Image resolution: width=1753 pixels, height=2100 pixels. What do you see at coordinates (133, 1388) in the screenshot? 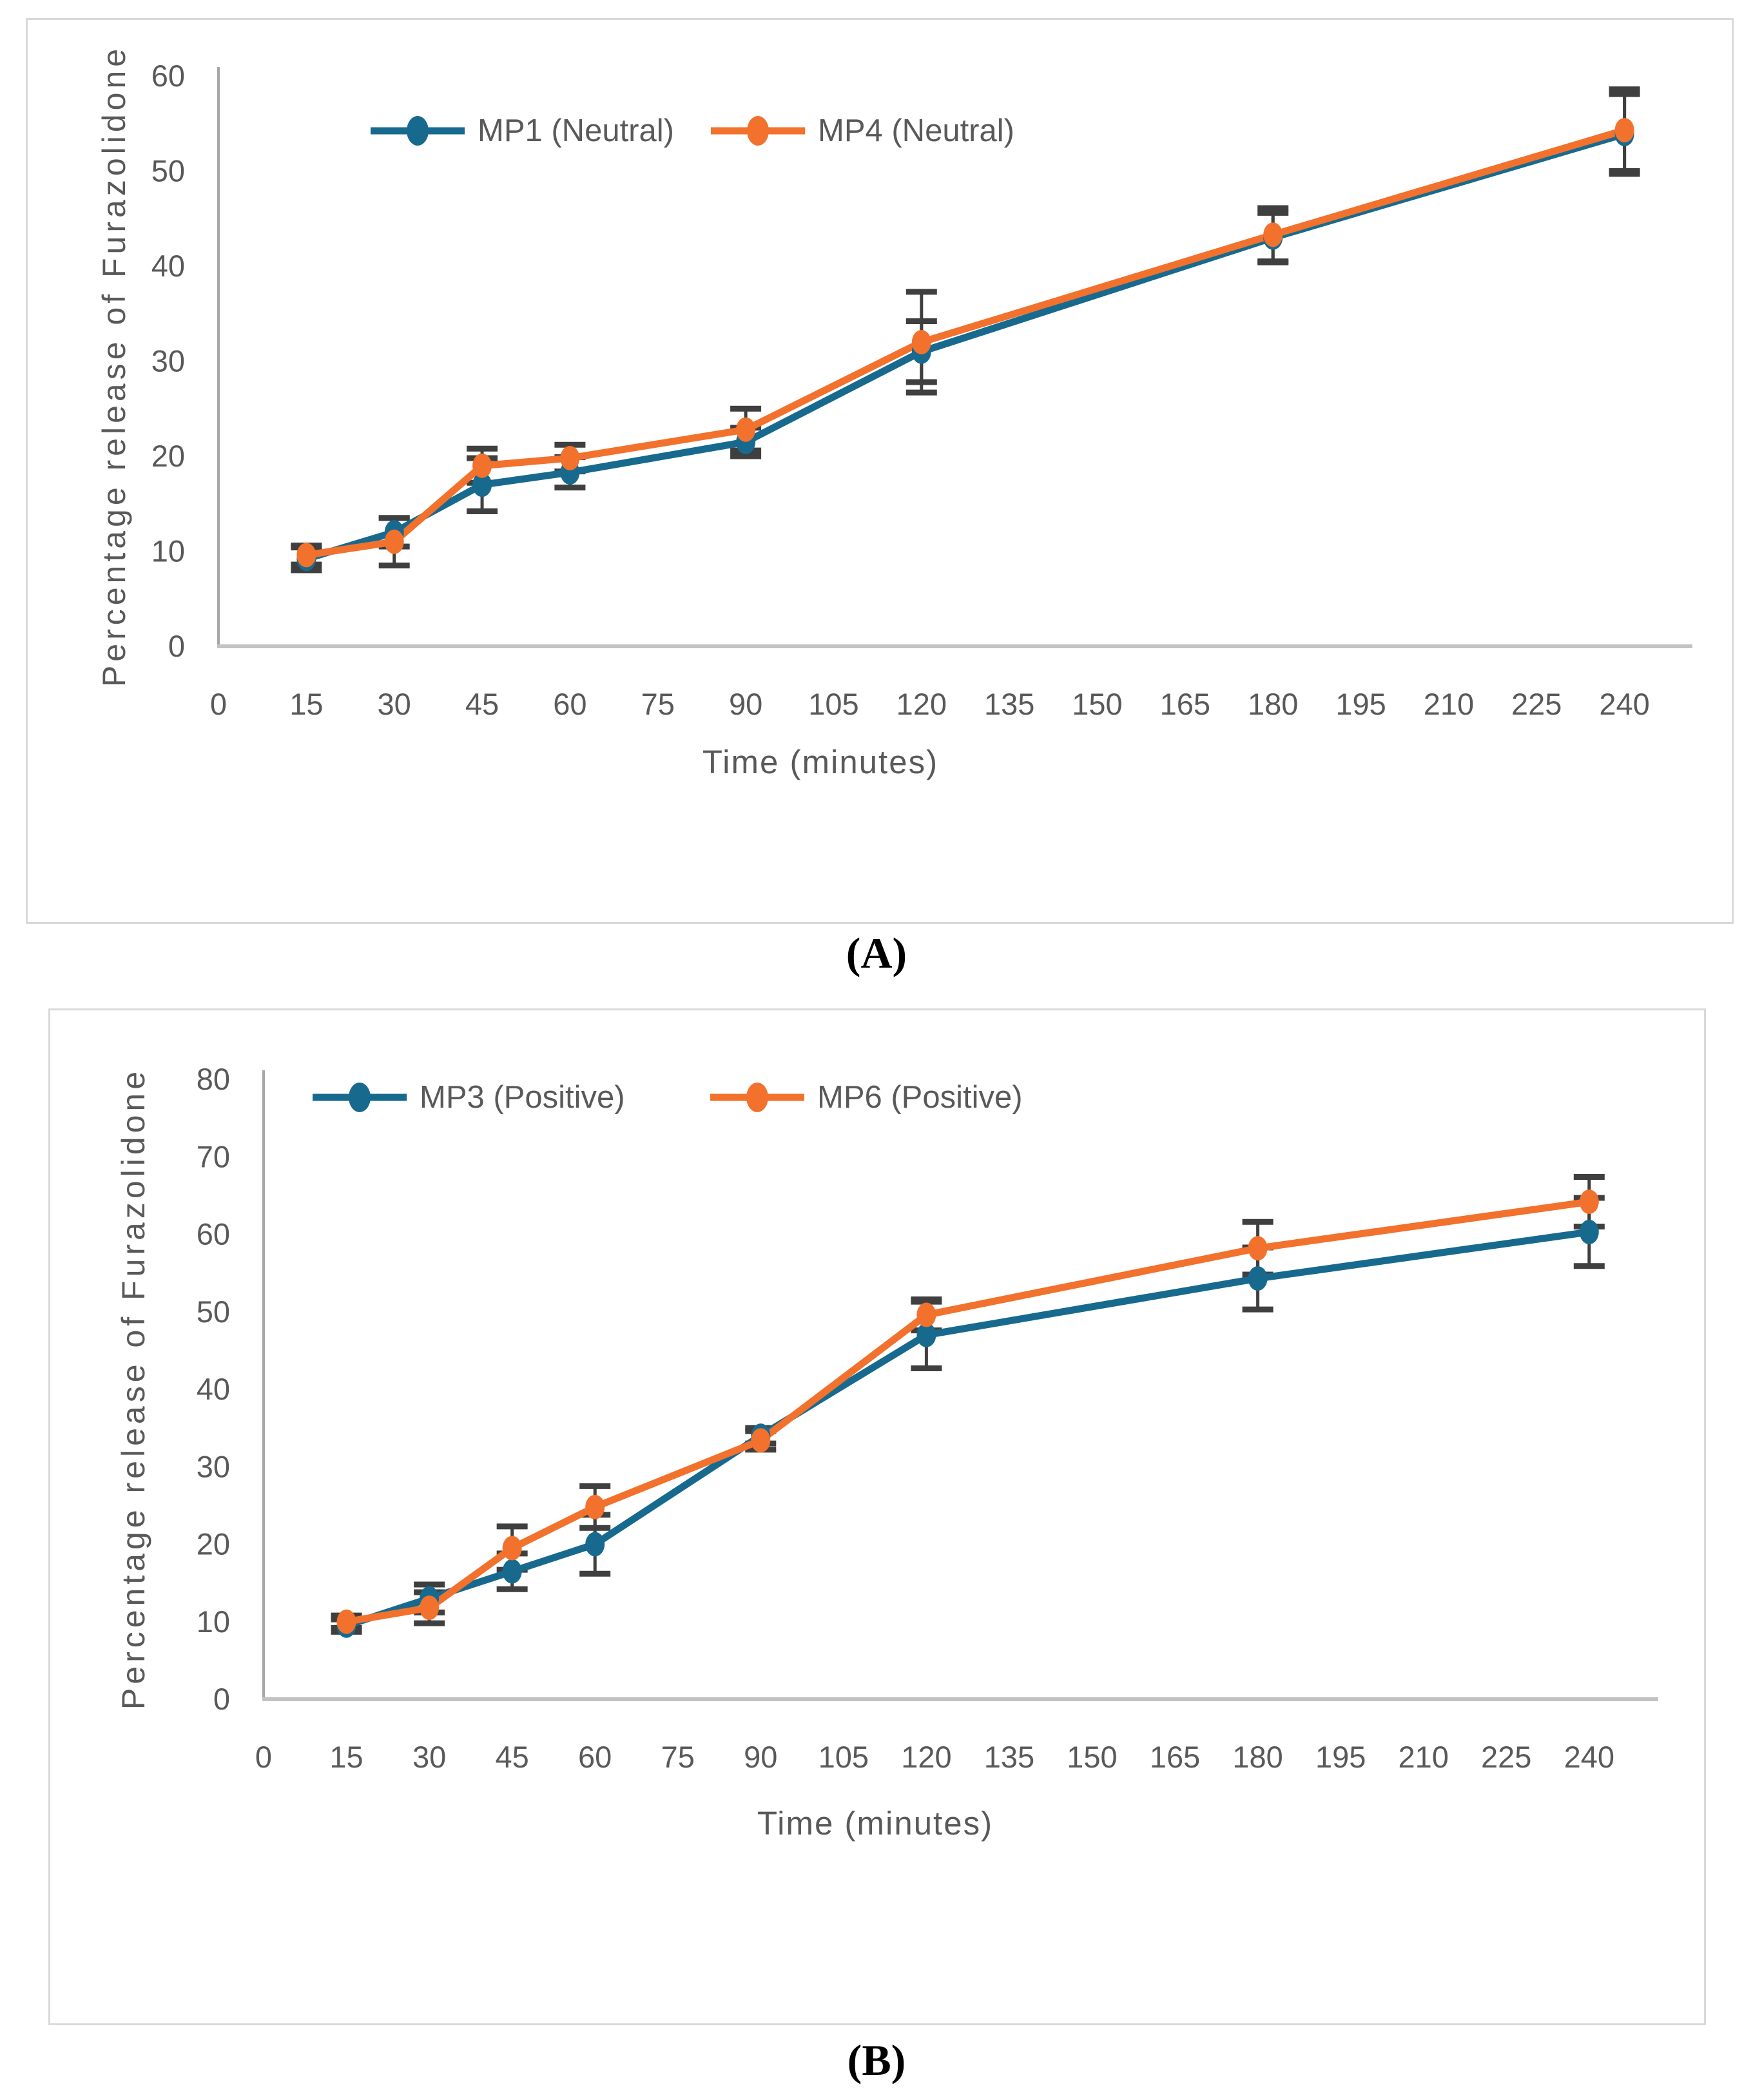
I see `y-axis-title-b: Percentage release of Furazolidone` at bounding box center [133, 1388].